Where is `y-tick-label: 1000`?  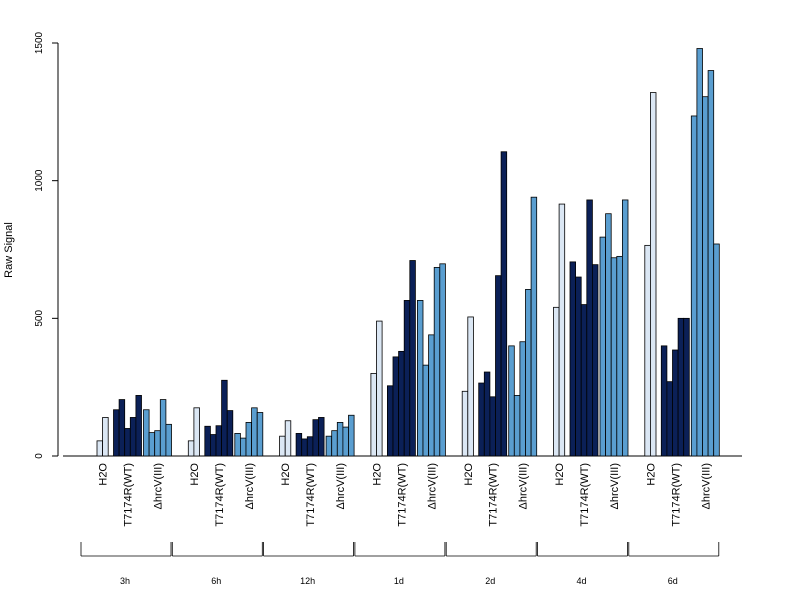 y-tick-label: 1000 is located at coordinates (39, 180).